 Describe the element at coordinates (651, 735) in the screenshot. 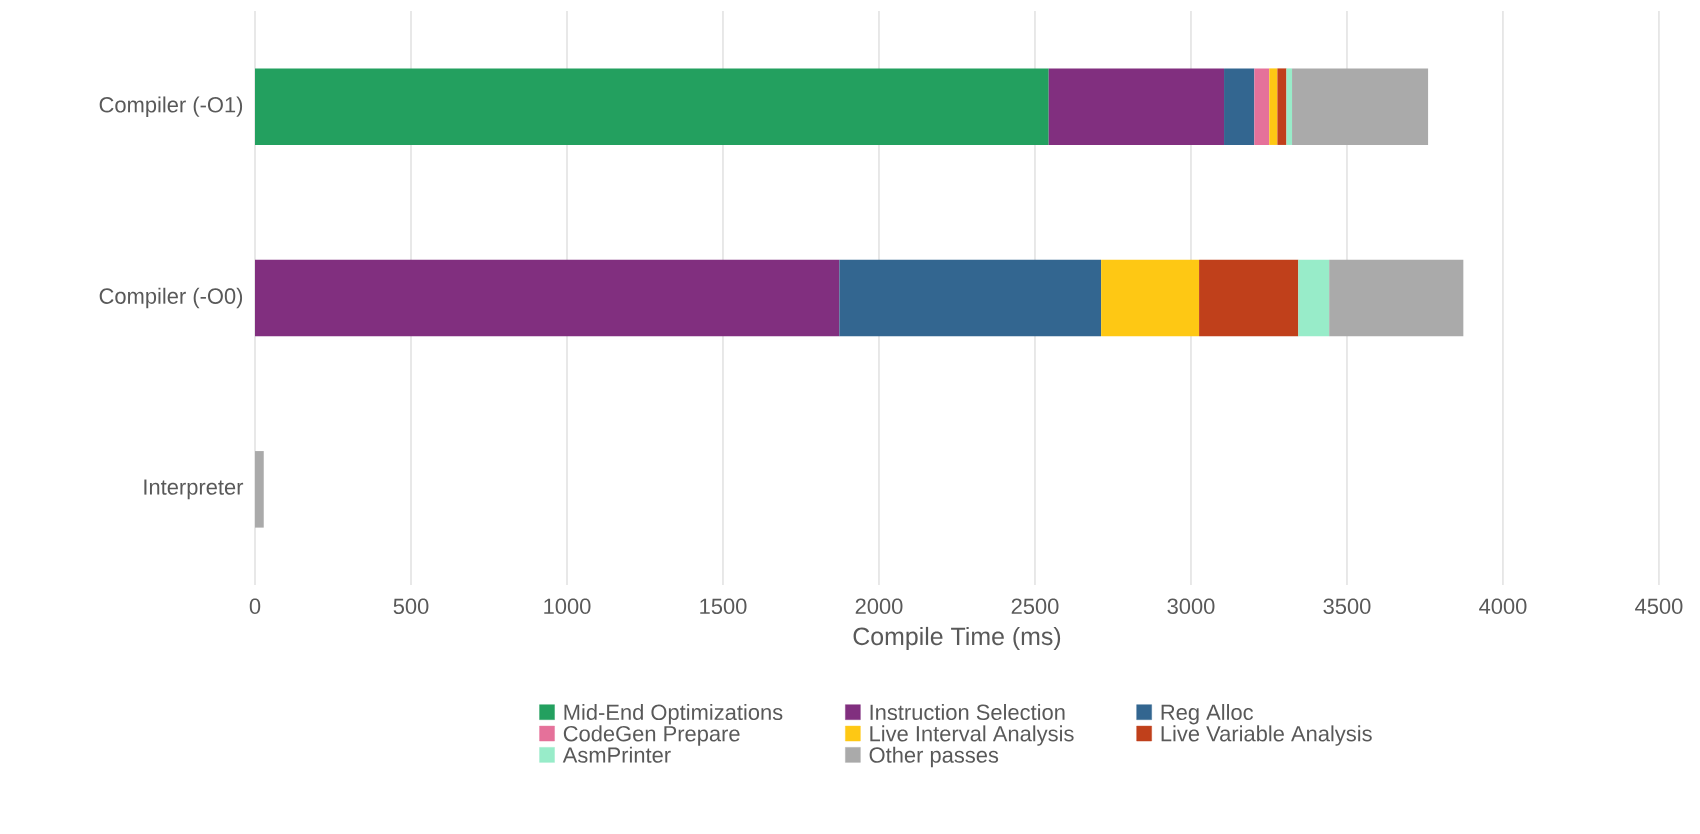

I see `legend-label: CodeGen Prepare` at that location.